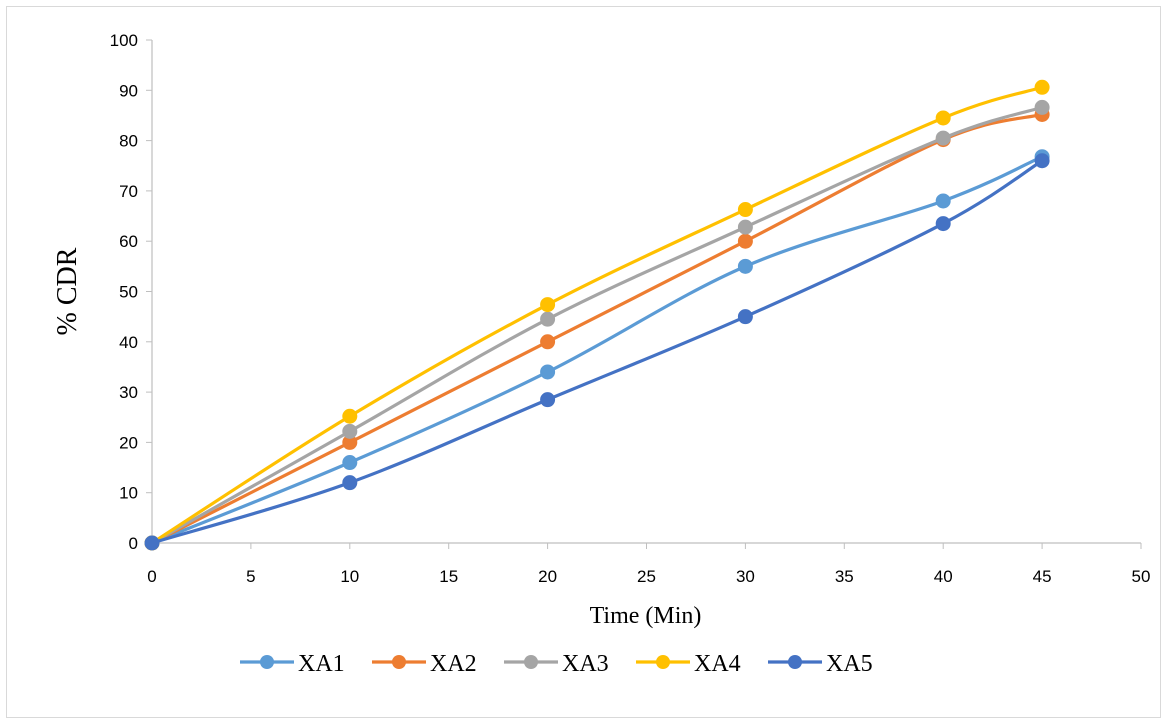  I want to click on legend-item-xa1: XA1, so click(292, 664).